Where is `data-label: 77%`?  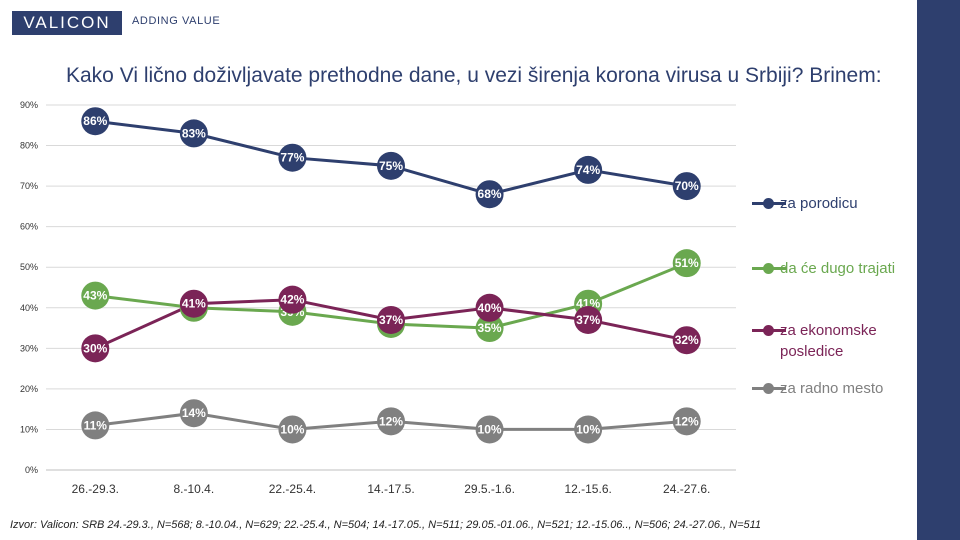
data-label: 77% is located at coordinates (292, 158).